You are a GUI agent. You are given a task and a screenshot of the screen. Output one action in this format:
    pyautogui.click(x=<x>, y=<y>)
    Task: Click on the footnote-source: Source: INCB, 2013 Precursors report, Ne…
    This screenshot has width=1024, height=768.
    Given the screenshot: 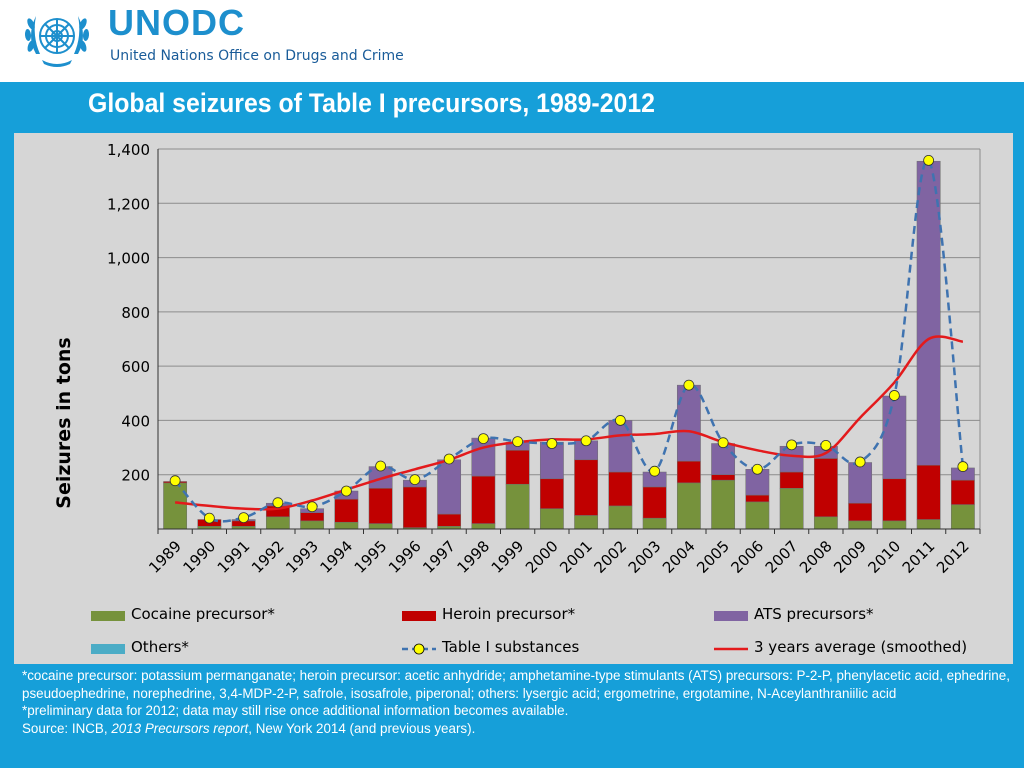 What is the action you would take?
    pyautogui.click(x=517, y=729)
    